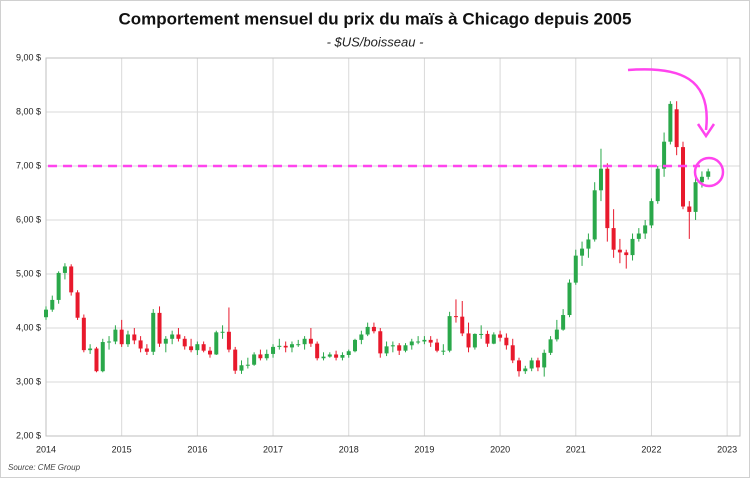 The image size is (750, 483). I want to click on highlight-circle, so click(709, 172).